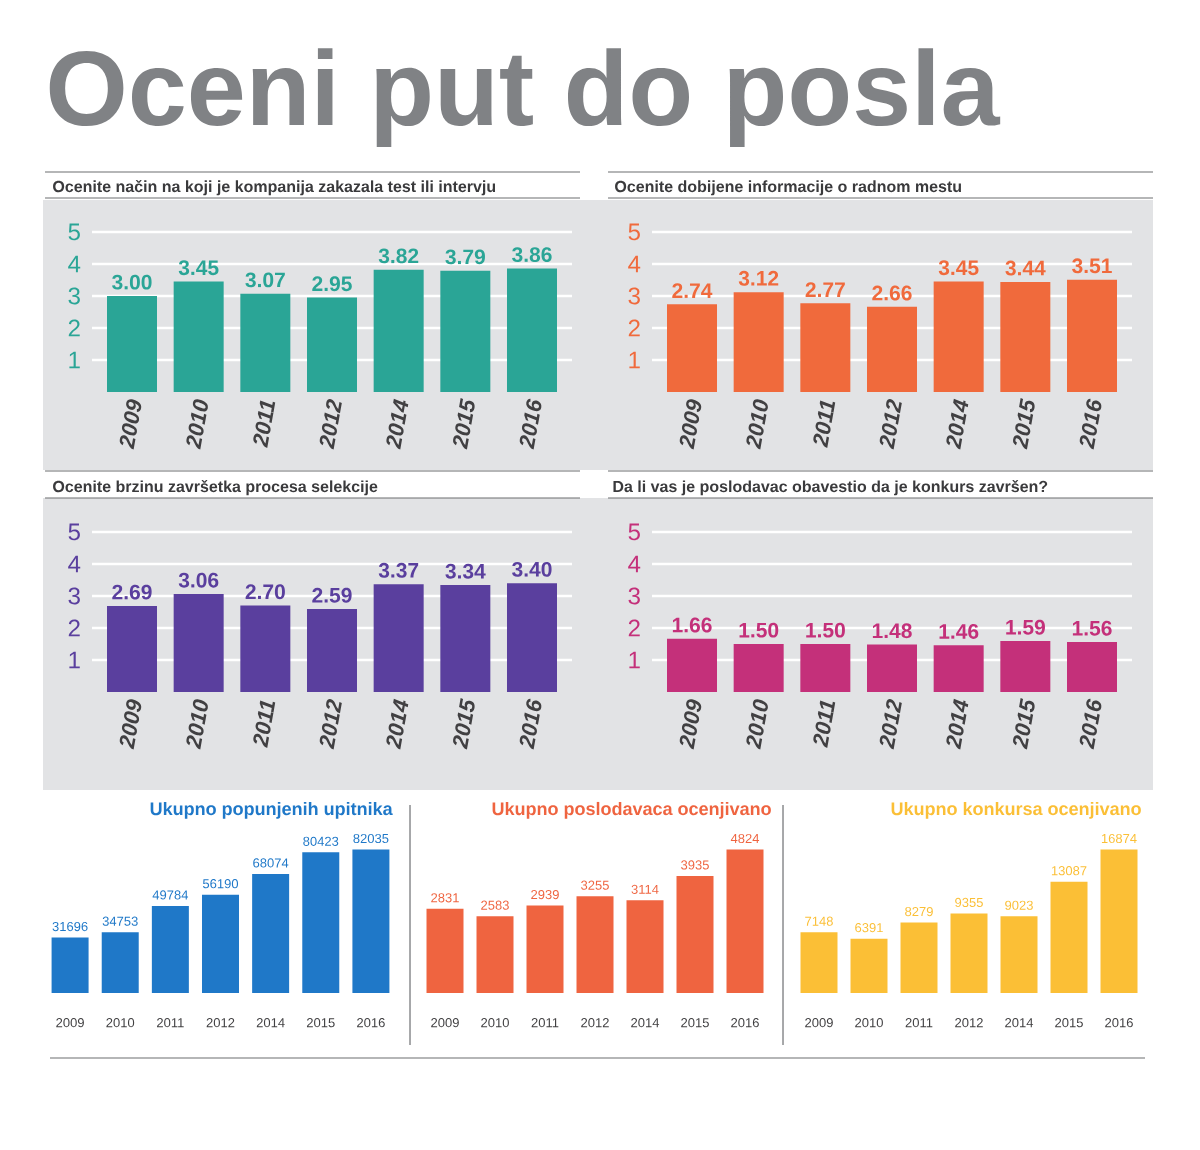 This screenshot has height=1150, width=1200. Describe the element at coordinates (695, 865) in the screenshot. I see `data-label: 3935` at that location.